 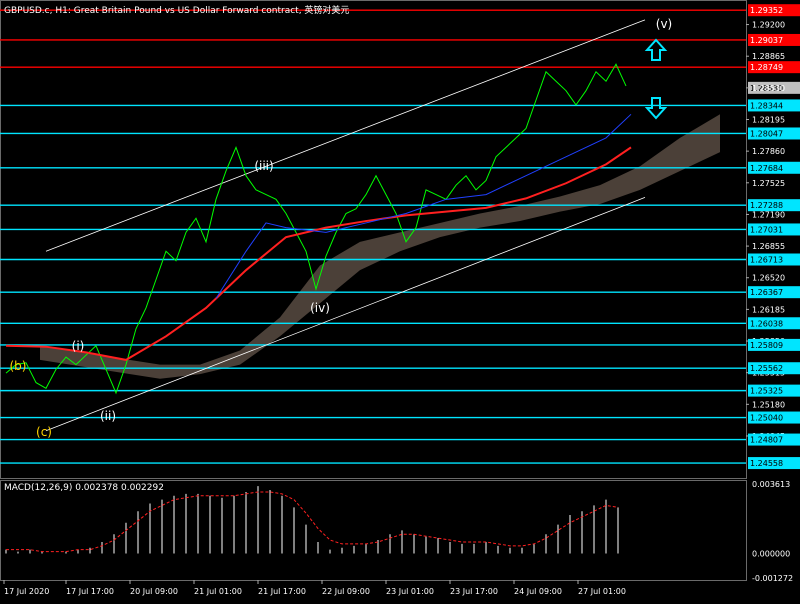 I want to click on y-tick-label: 1.26520, so click(x=768, y=278).